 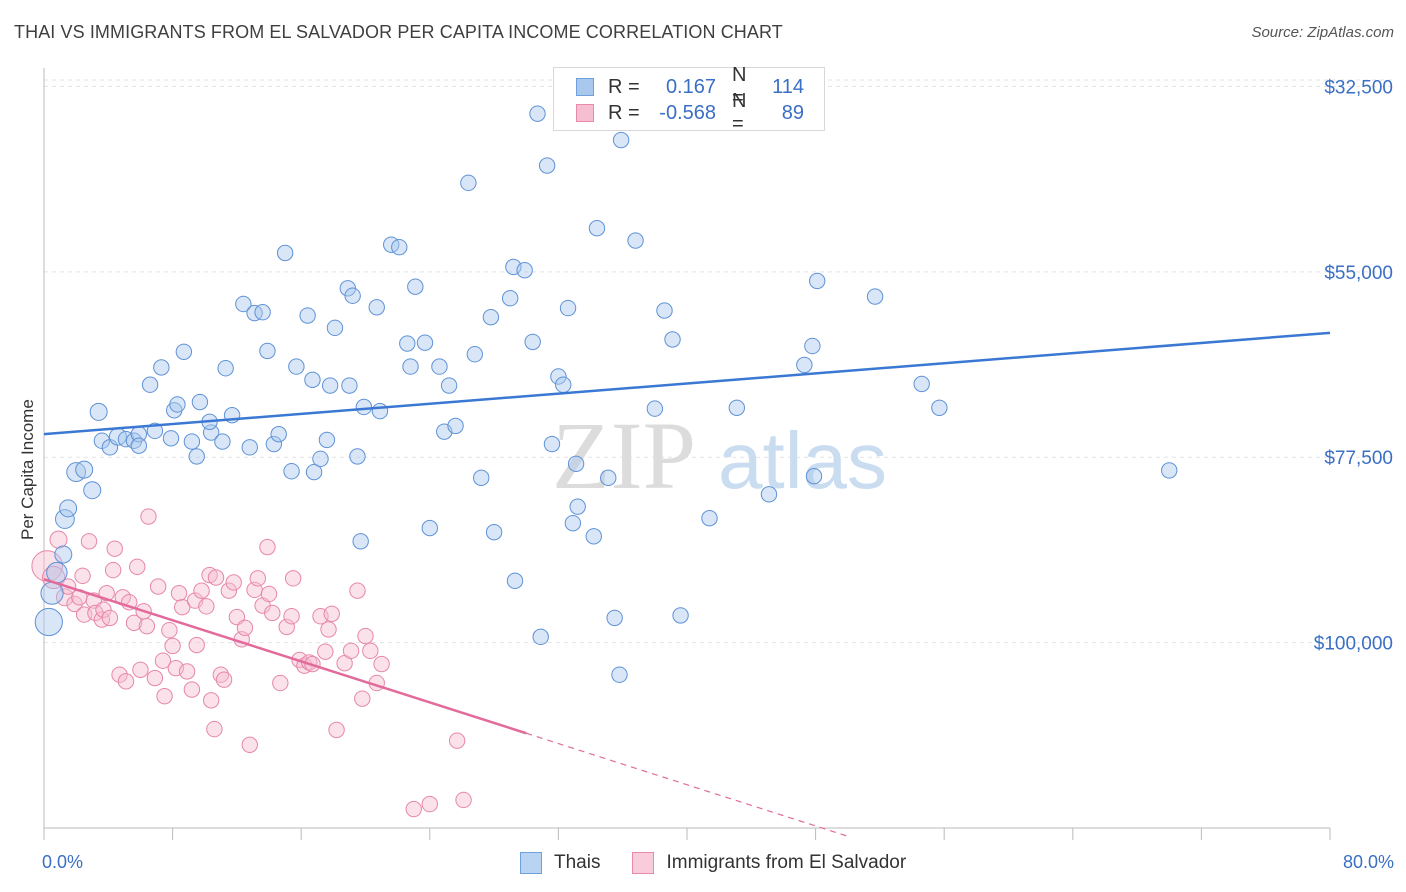 What do you see at coordinates (786, 862) in the screenshot?
I see `series-label-salvador: Immigrants from El Salvador` at bounding box center [786, 862].